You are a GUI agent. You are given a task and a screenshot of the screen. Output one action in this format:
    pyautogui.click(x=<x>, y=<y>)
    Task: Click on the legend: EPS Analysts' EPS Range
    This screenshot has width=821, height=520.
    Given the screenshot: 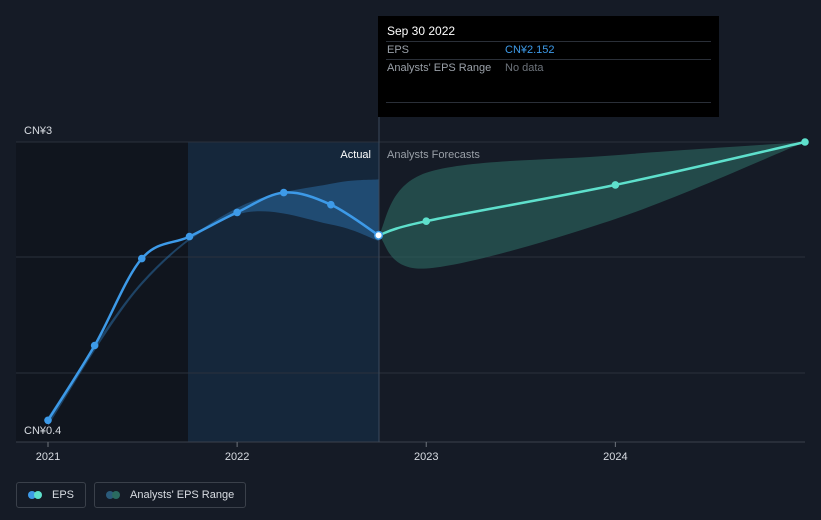 What is the action you would take?
    pyautogui.click(x=131, y=495)
    